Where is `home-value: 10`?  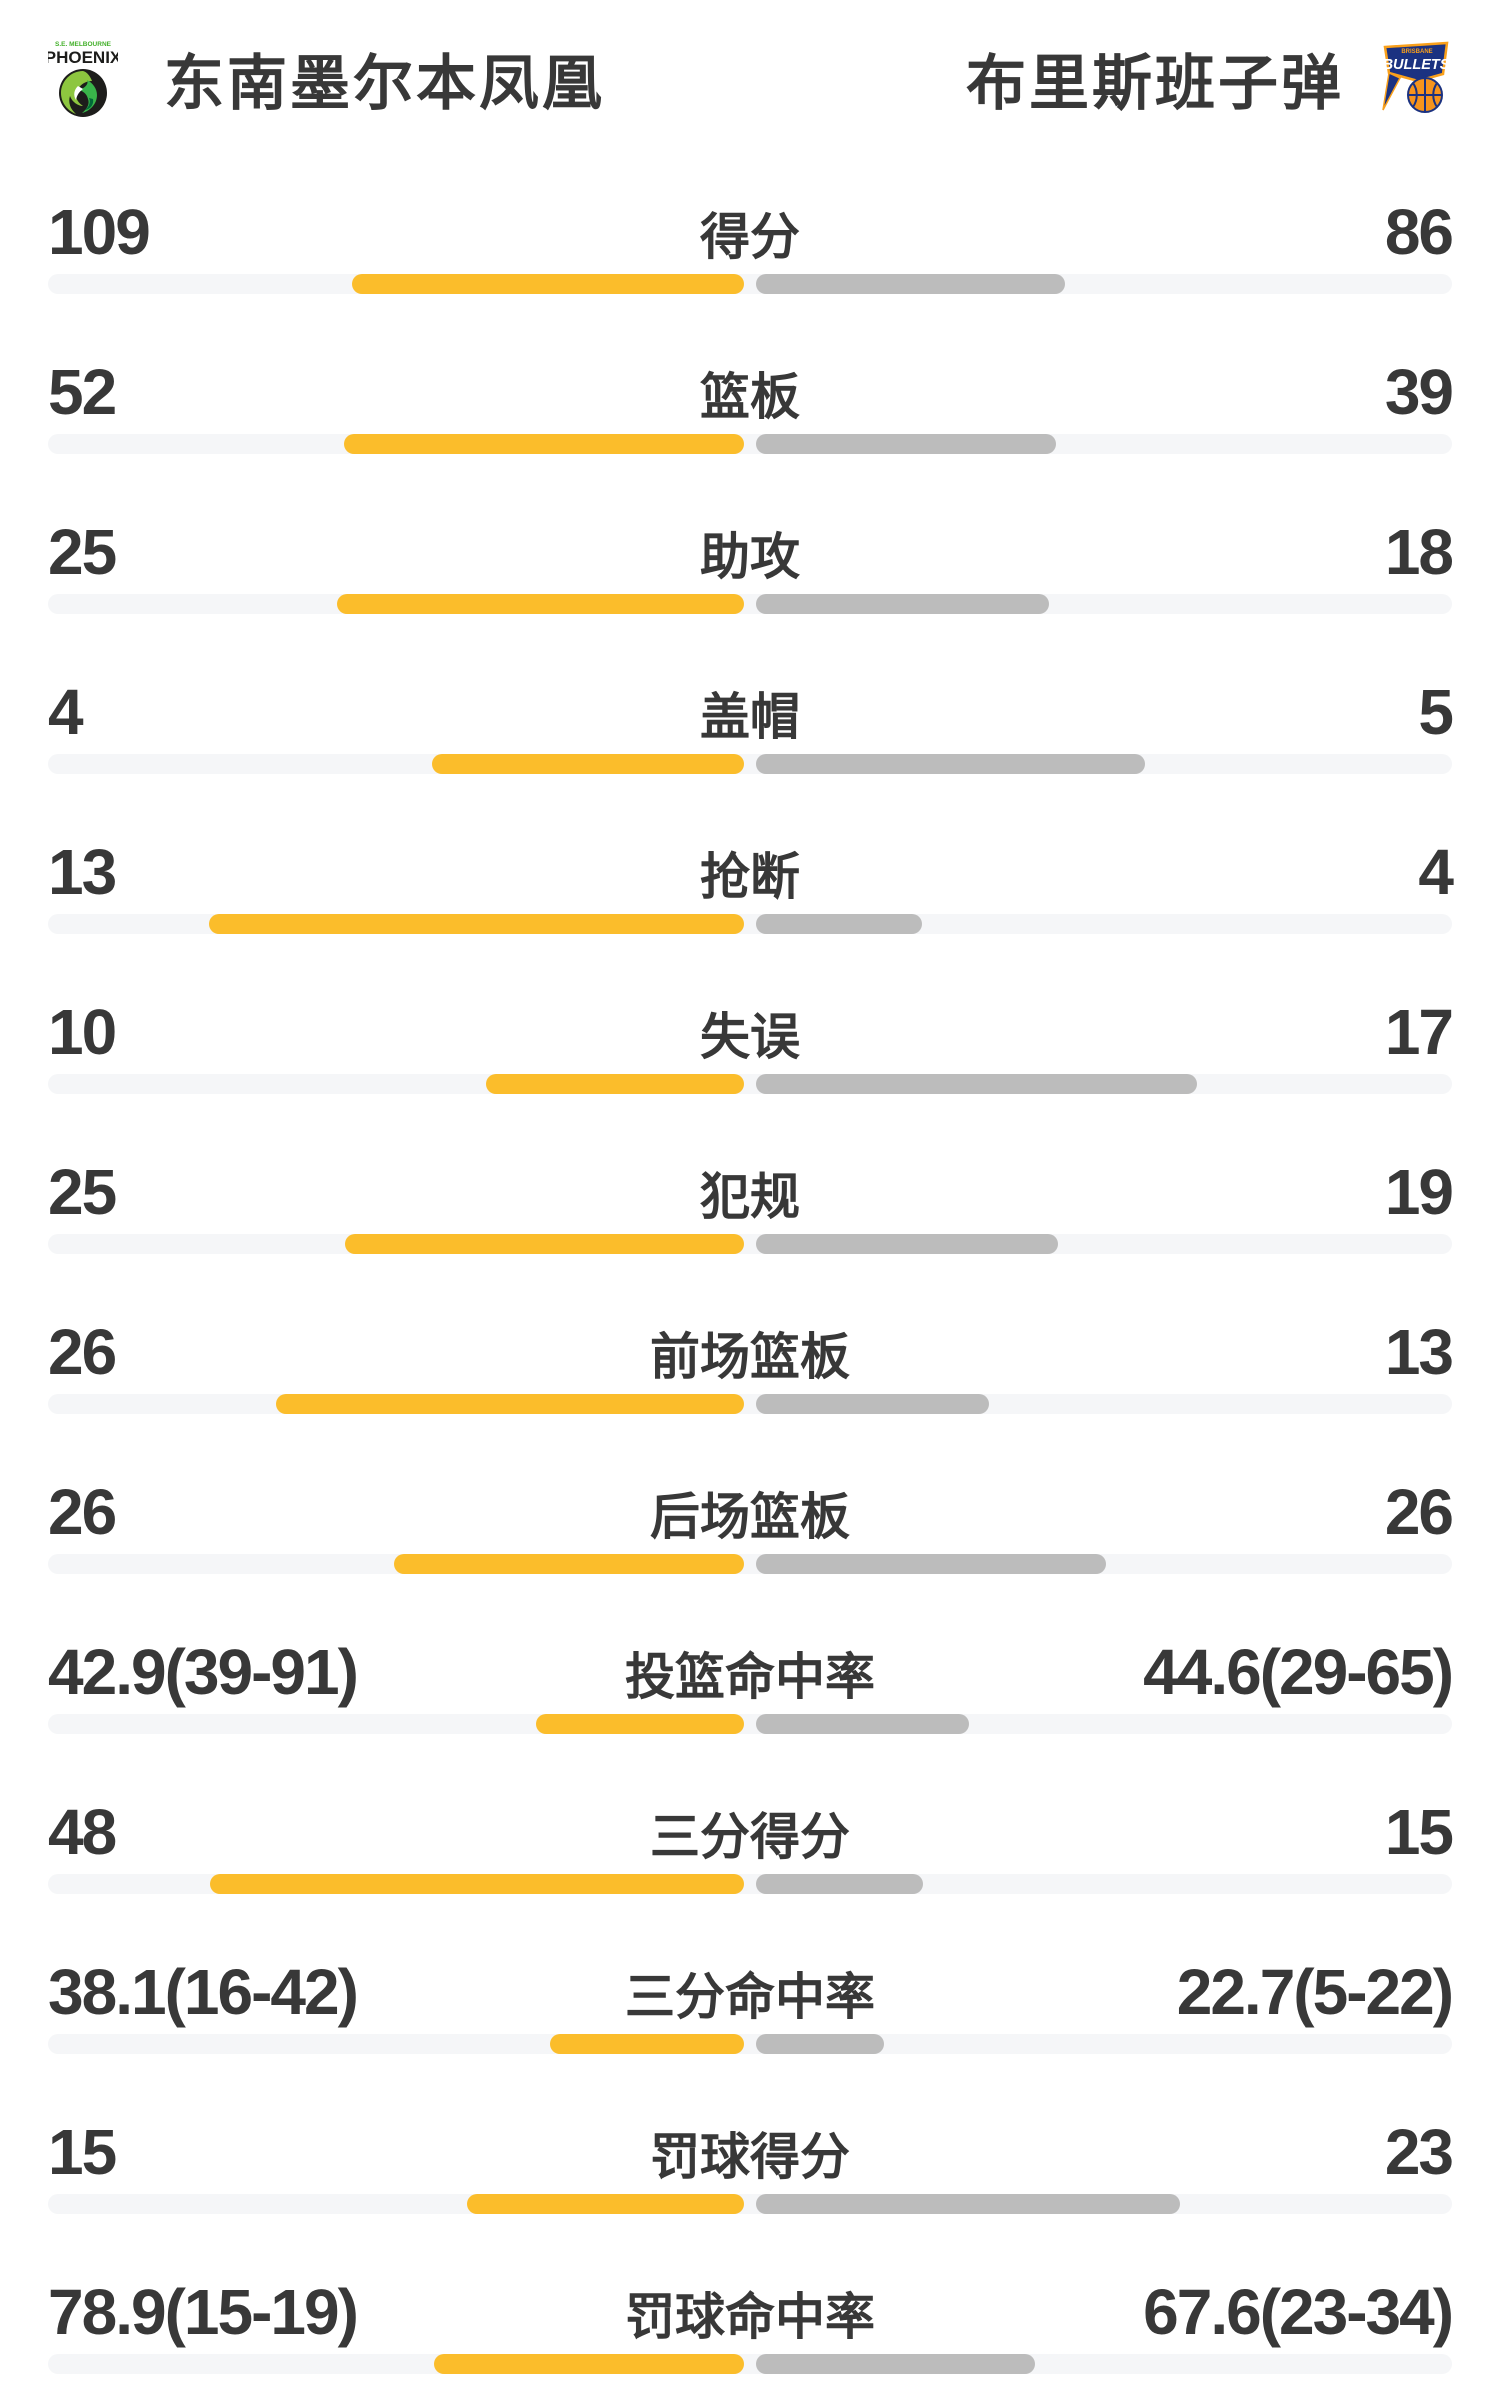 home-value: 10 is located at coordinates (82, 1032).